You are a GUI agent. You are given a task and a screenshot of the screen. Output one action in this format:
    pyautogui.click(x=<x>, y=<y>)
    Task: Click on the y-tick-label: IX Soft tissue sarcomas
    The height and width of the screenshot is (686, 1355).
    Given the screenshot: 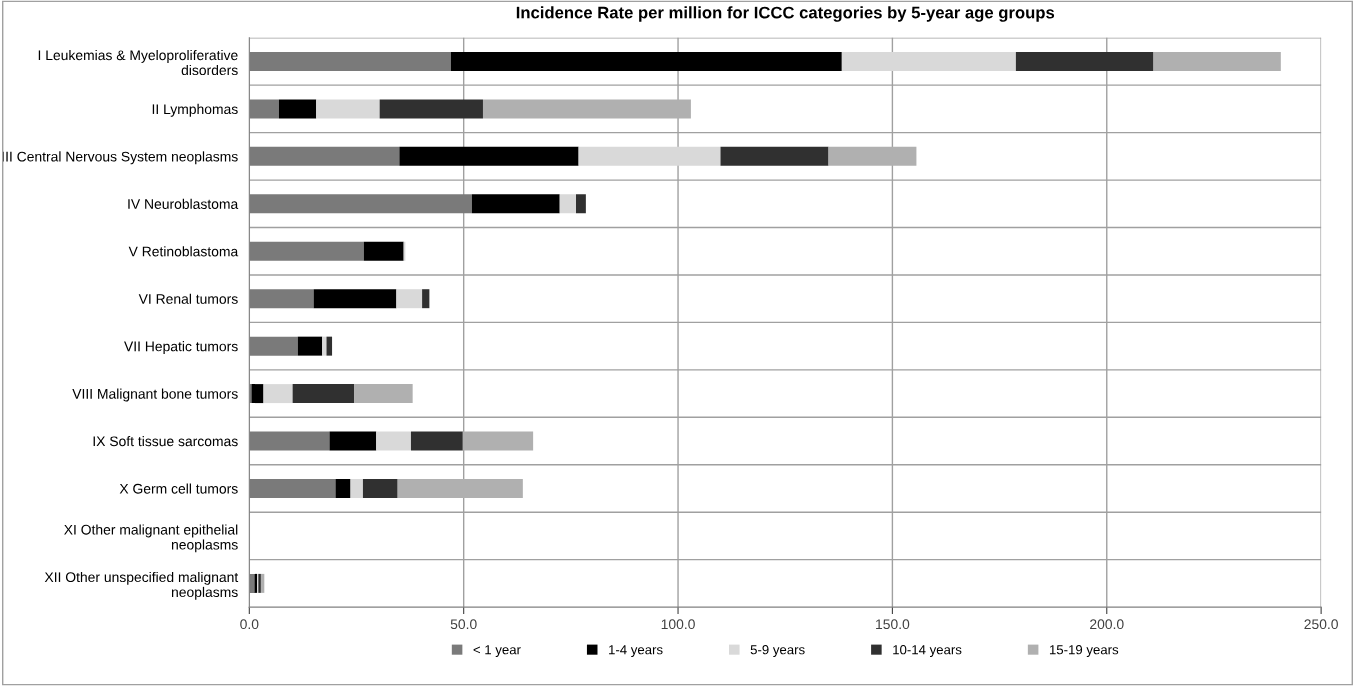 What is the action you would take?
    pyautogui.click(x=165, y=441)
    